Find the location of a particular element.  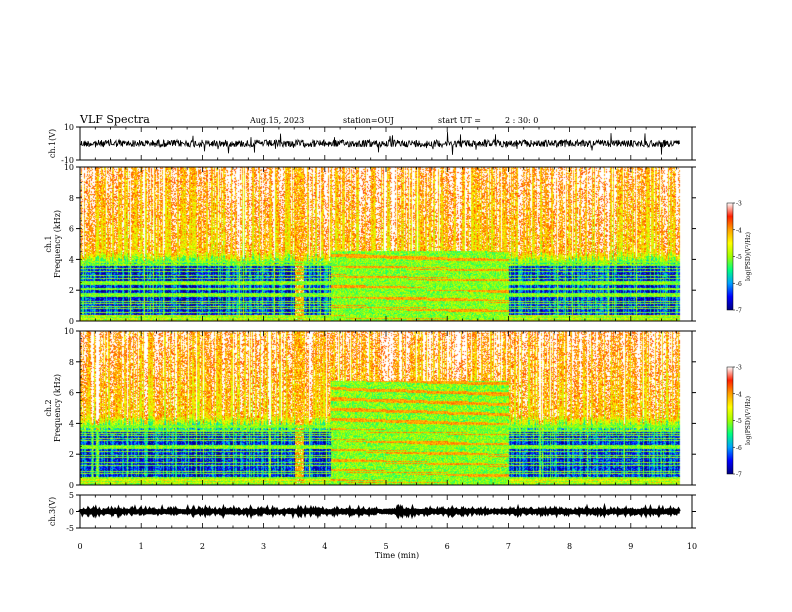

ch1-spectrogram-cb-label-0: -3 is located at coordinates (739, 204).